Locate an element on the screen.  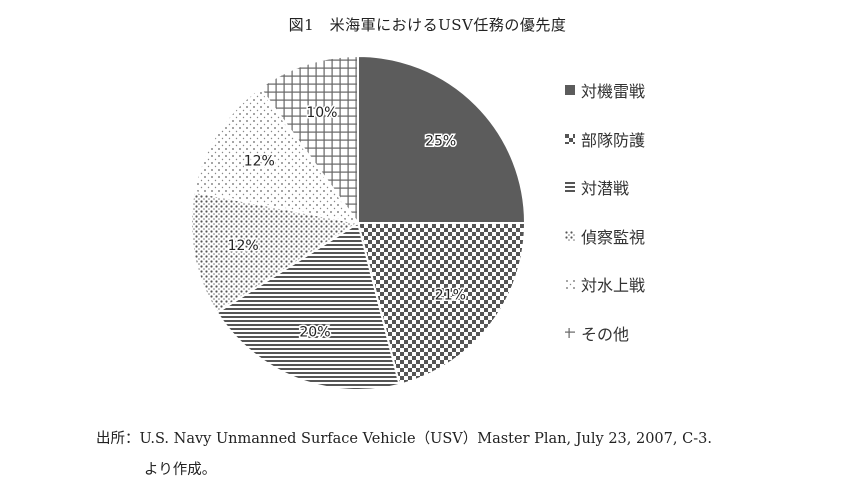
legend-label-6: その他 is located at coordinates (605, 334).